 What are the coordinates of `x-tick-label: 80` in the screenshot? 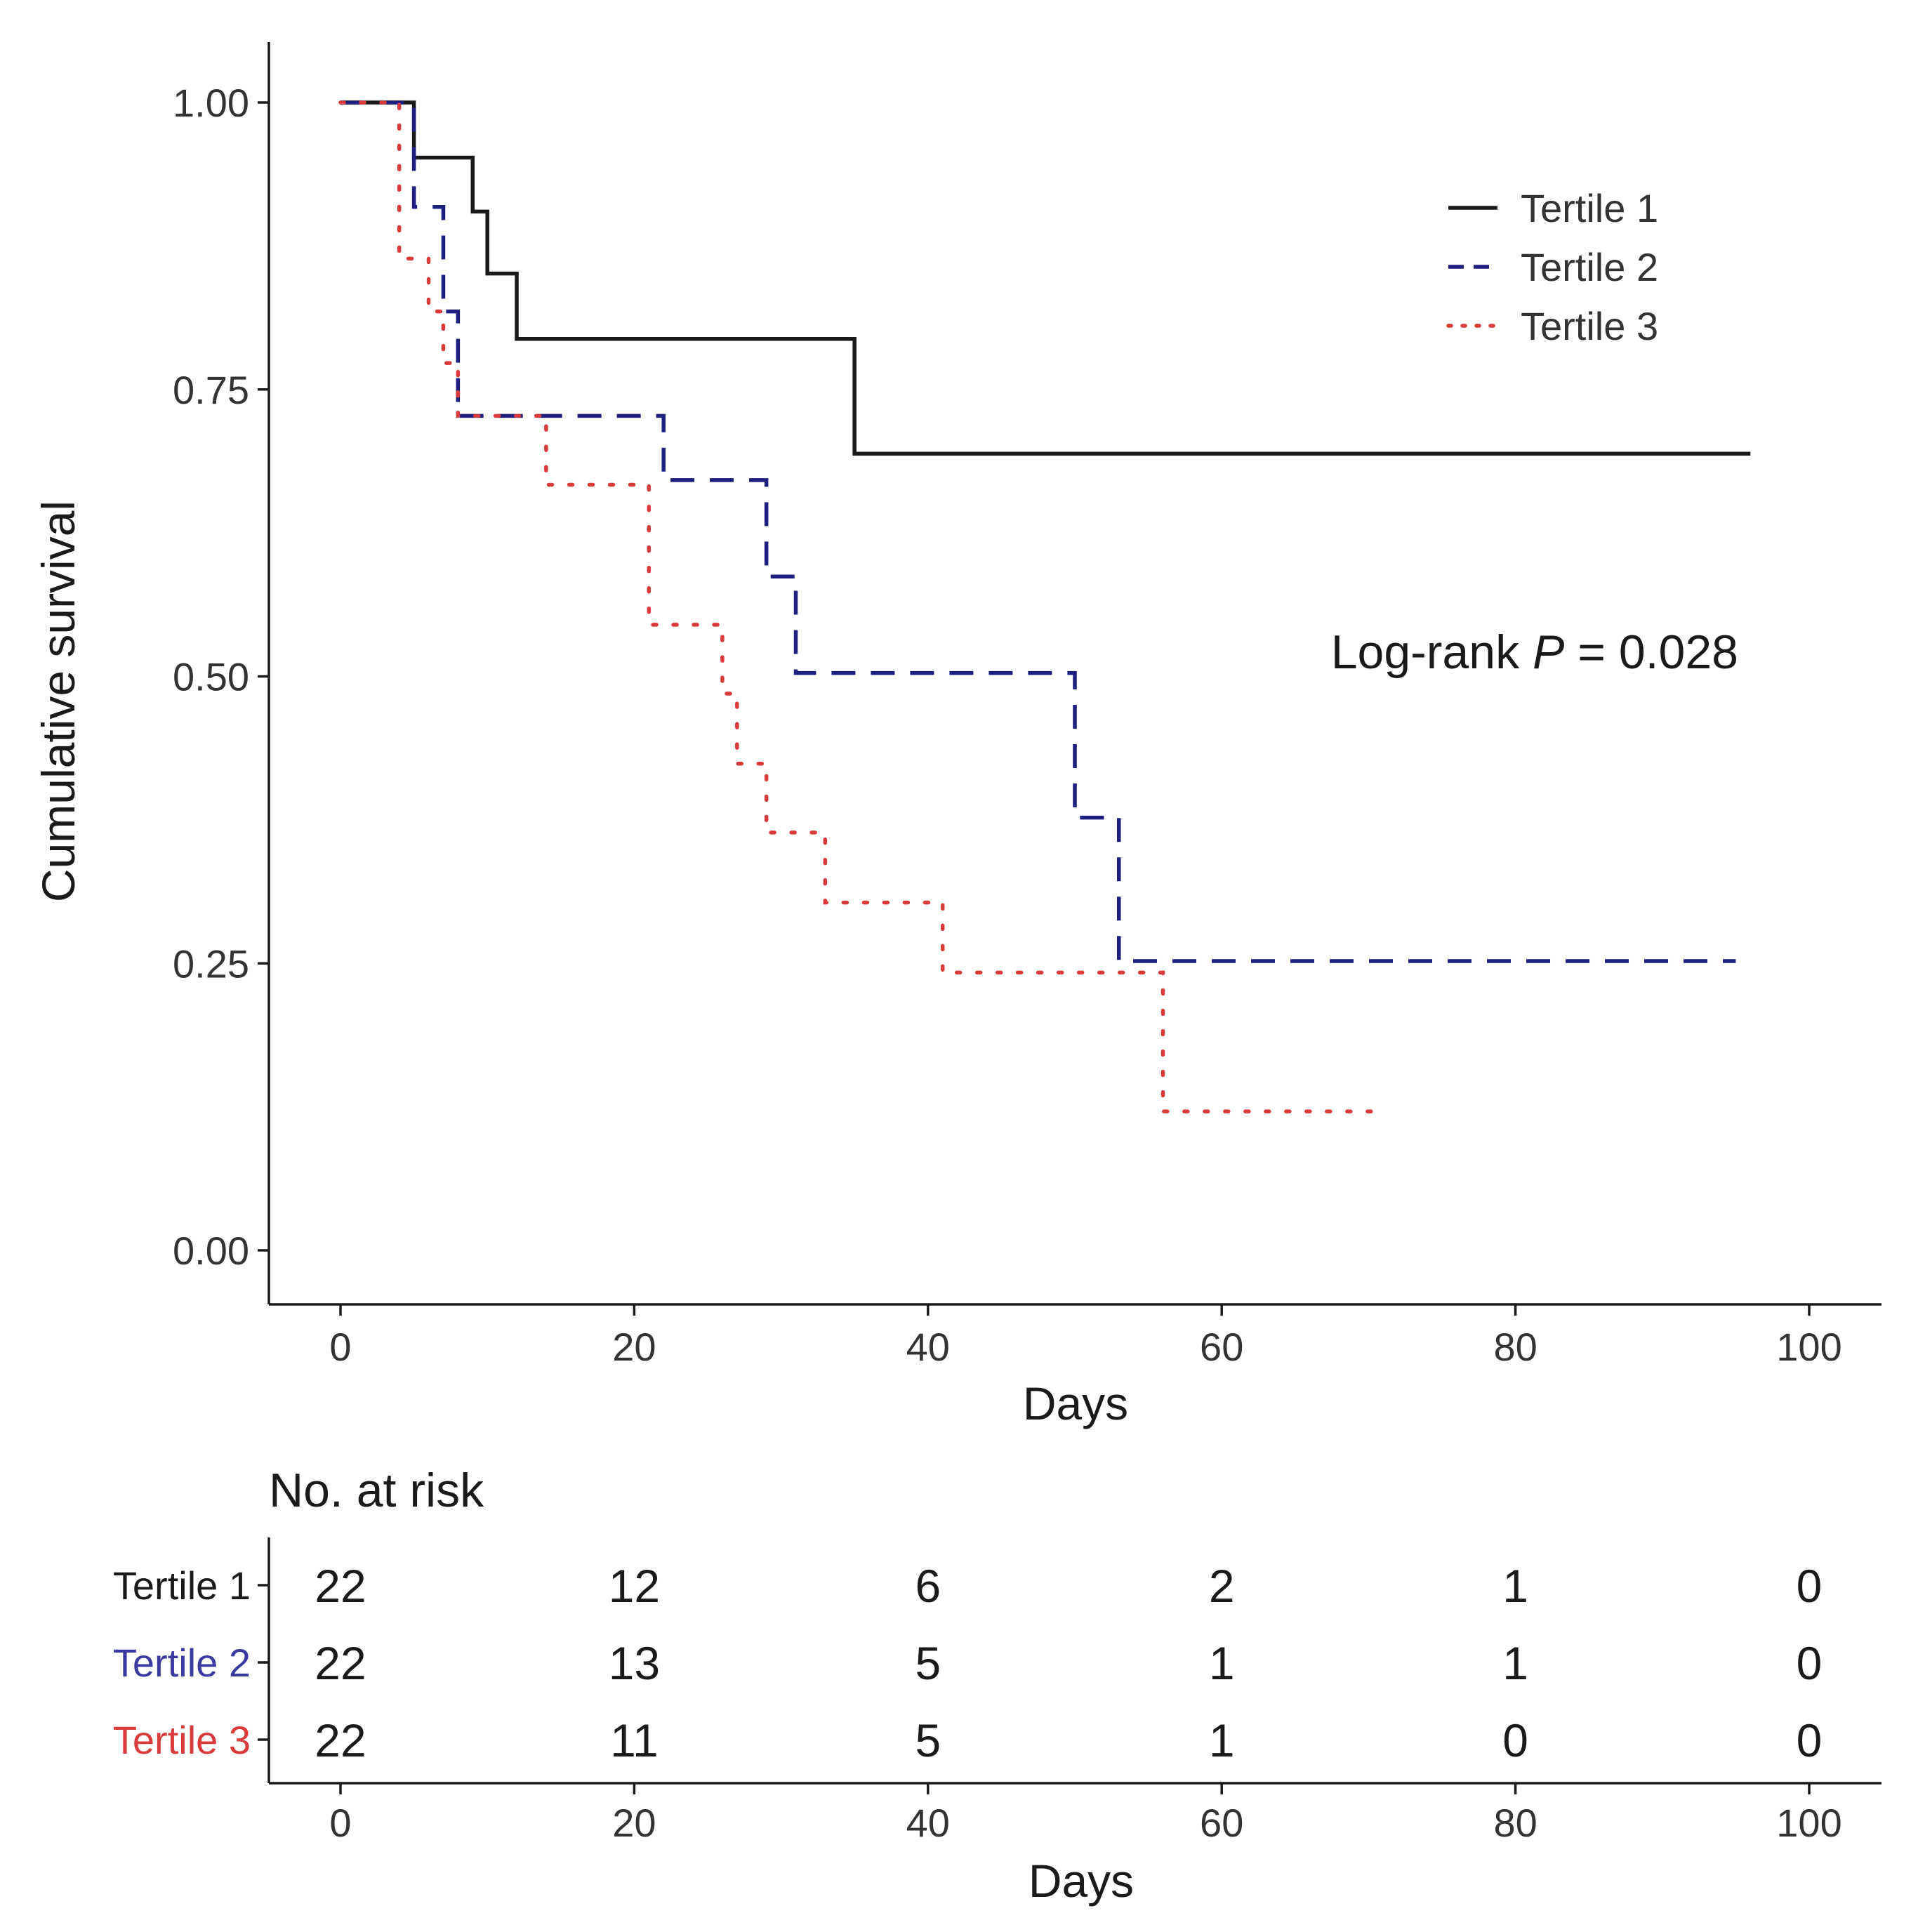 It's located at (1515, 1347).